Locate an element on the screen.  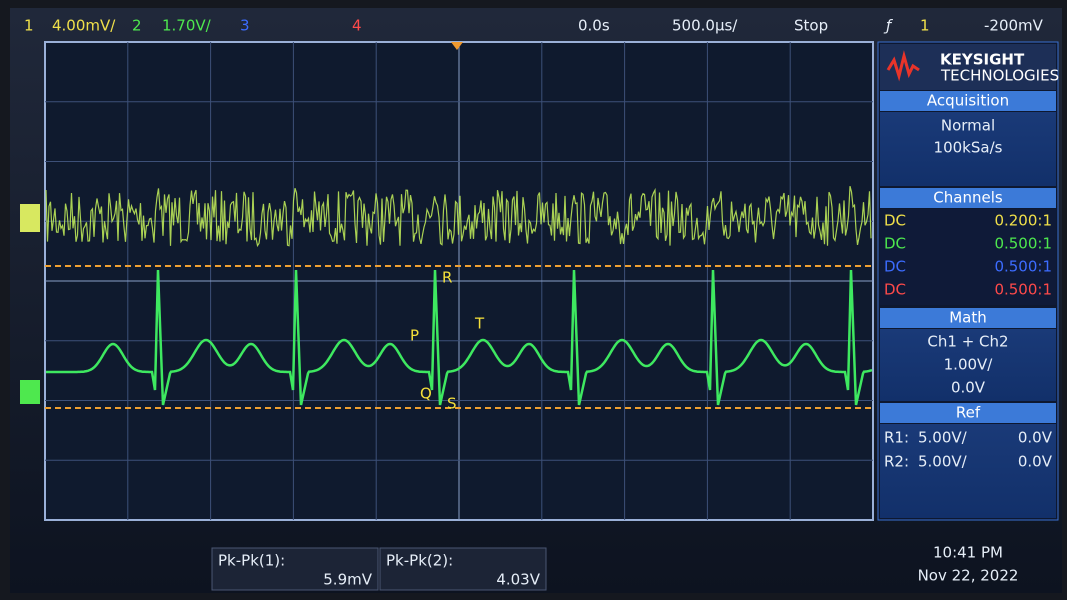
ch2-label: 2 is located at coordinates (137, 26).